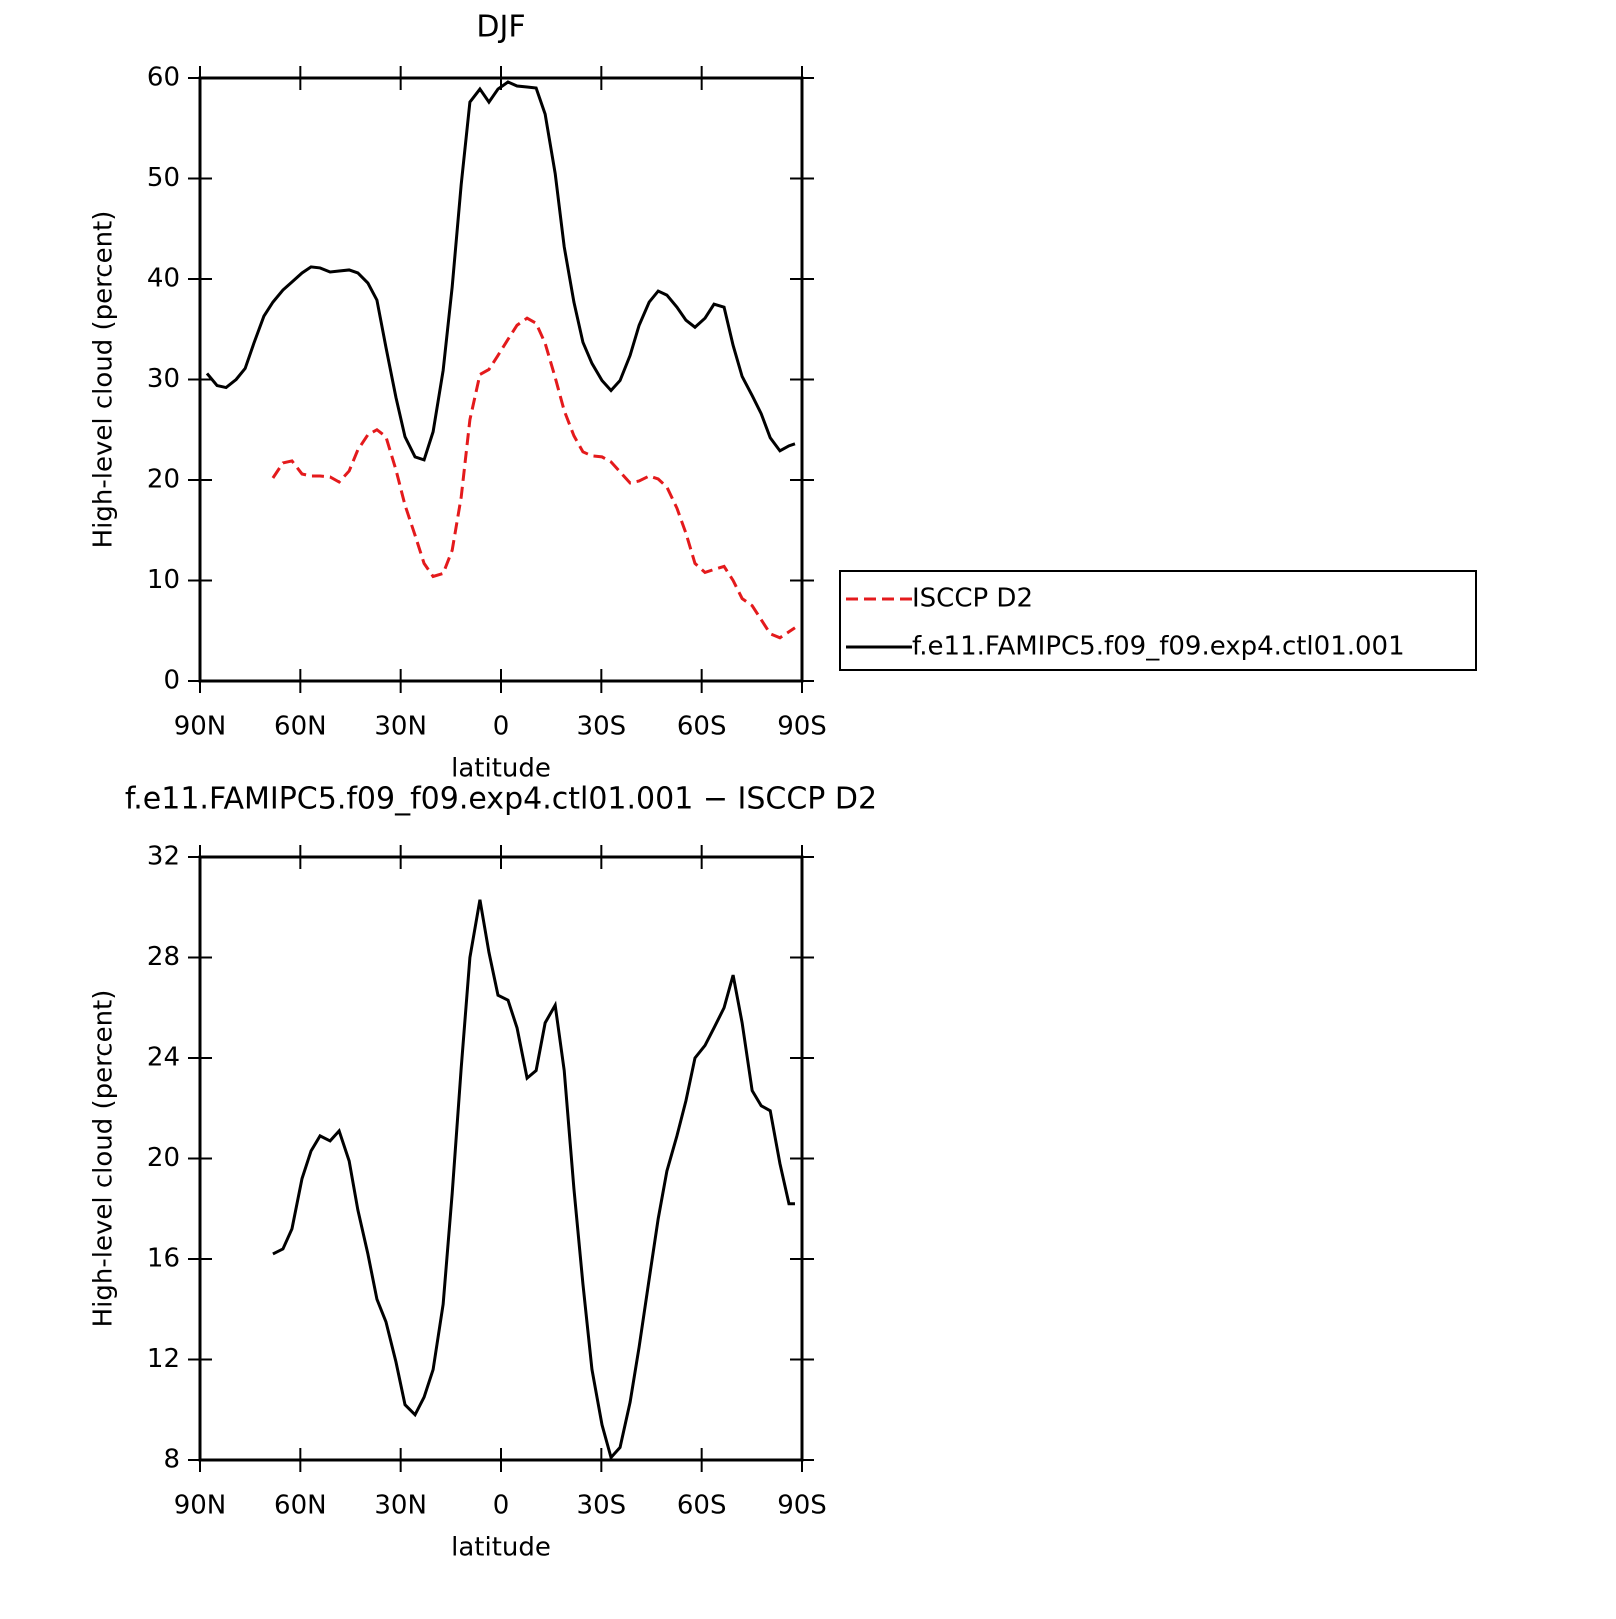 This screenshot has width=1616, height=1619. I want to click on y-tick-label: 8, so click(171, 1460).